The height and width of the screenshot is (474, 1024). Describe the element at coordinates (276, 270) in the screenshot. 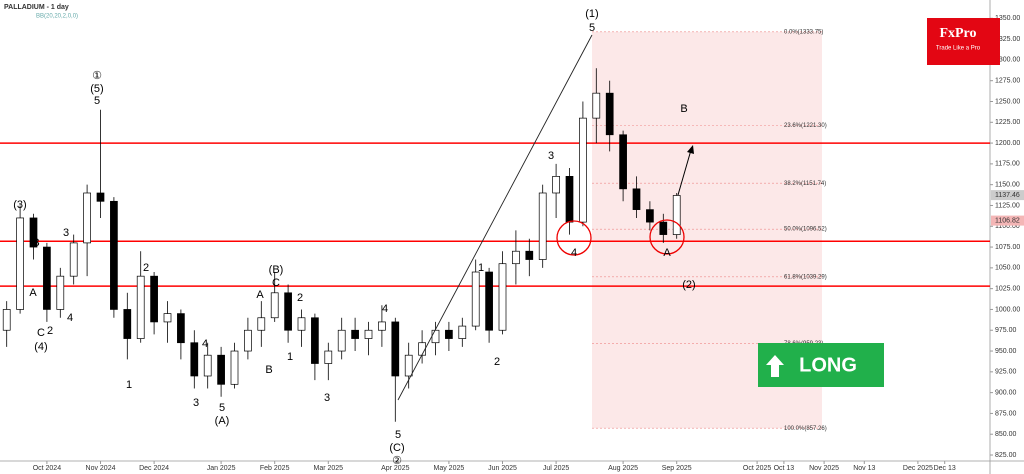

I see `wave-label: (B)` at that location.